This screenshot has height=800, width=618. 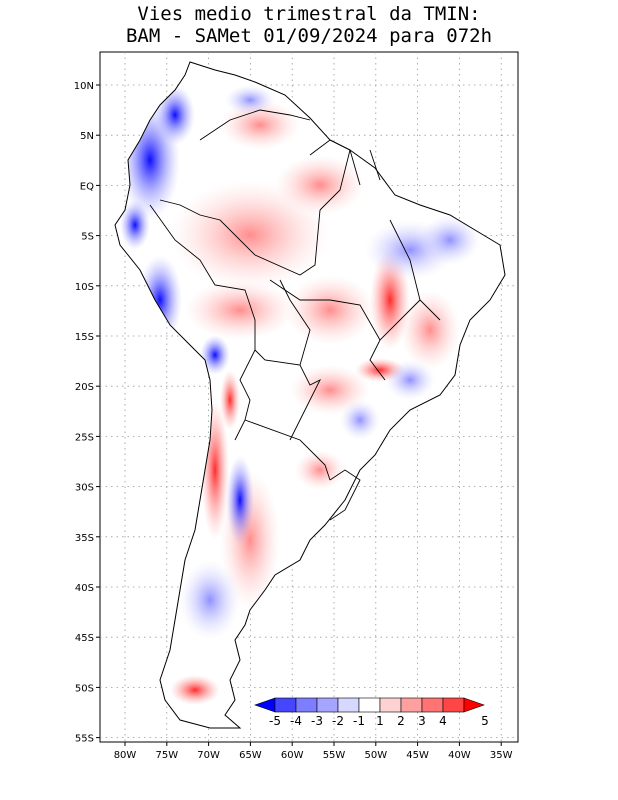 I want to click on colorbar-label: -3, so click(x=317, y=721).